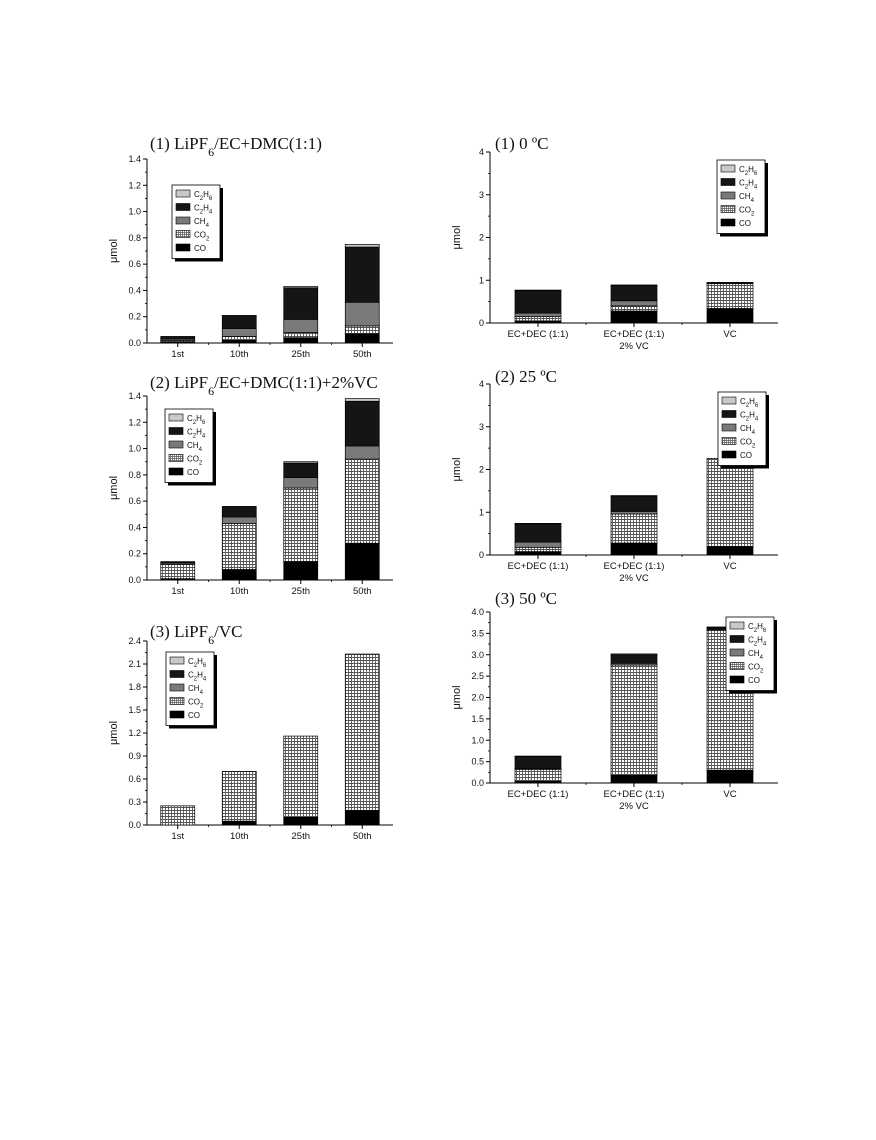  I want to click on x-tick-label: VC, so click(729, 566).